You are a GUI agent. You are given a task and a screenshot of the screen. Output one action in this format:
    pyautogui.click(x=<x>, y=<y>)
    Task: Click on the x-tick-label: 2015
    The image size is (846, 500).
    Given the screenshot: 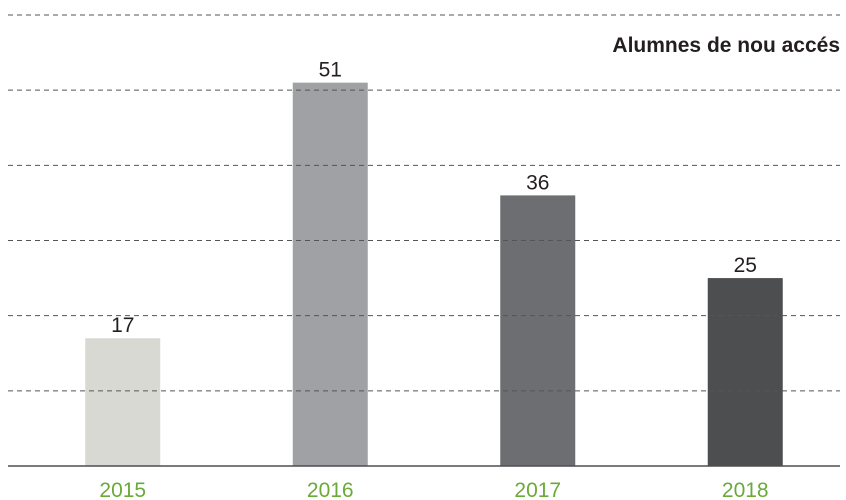 What is the action you would take?
    pyautogui.click(x=122, y=489)
    